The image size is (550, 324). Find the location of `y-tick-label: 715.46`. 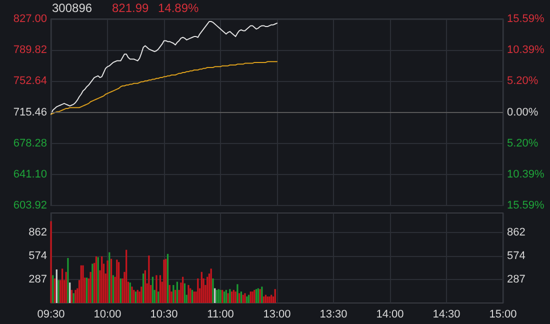

y-tick-label: 715.46 is located at coordinates (30, 112).